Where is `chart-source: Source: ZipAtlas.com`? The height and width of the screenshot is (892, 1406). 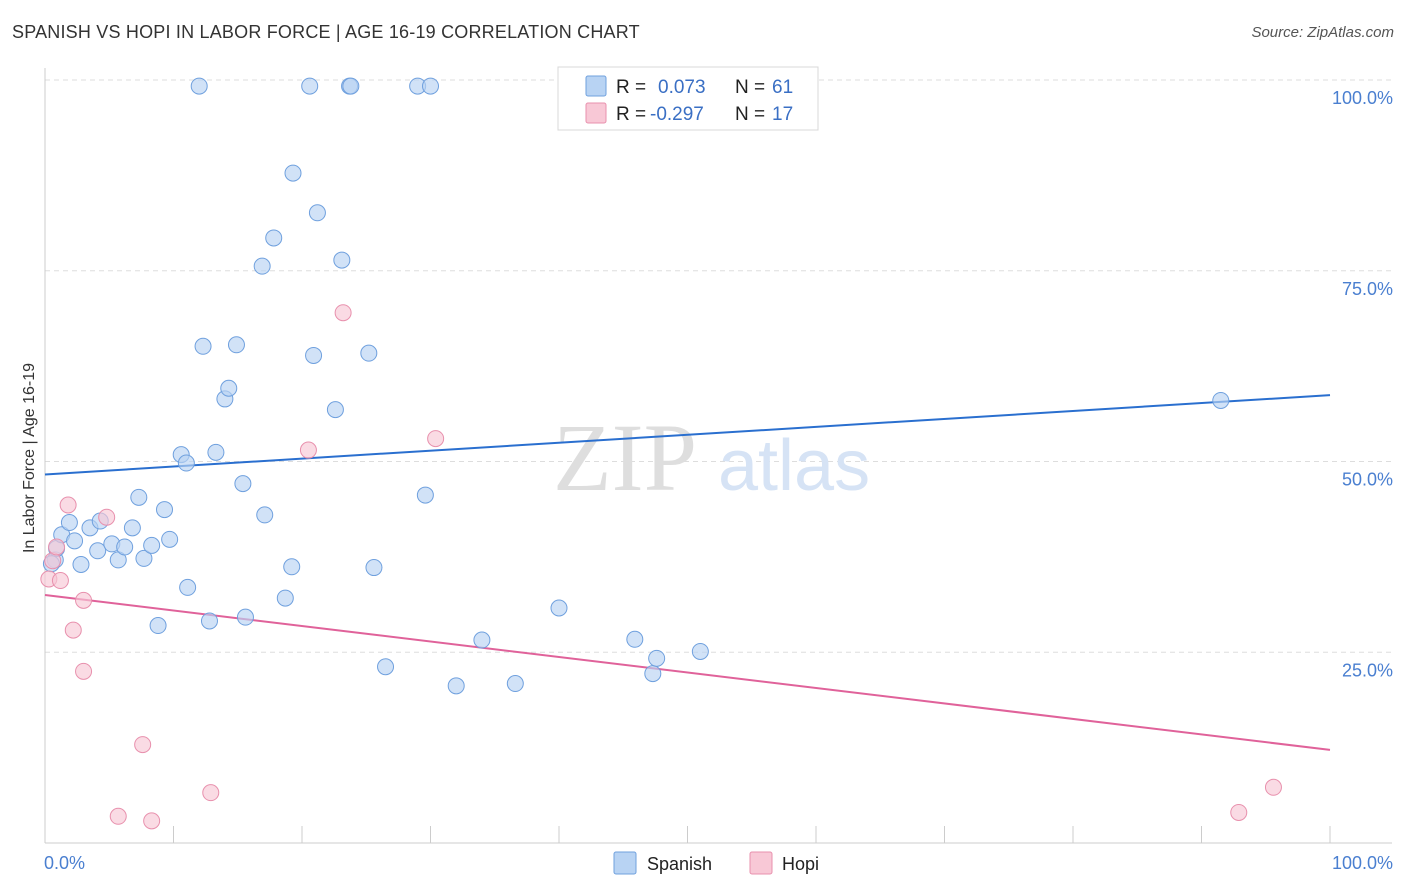 chart-source: Source: ZipAtlas.com is located at coordinates (1322, 32).